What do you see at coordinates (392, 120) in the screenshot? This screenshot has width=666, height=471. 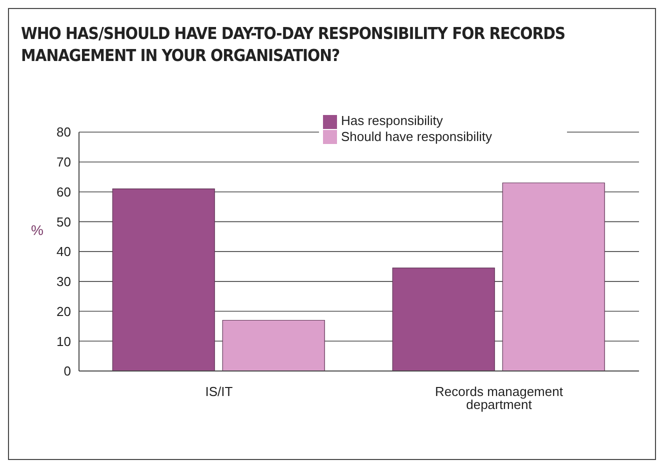 I see `legend-label: Has responsibility` at bounding box center [392, 120].